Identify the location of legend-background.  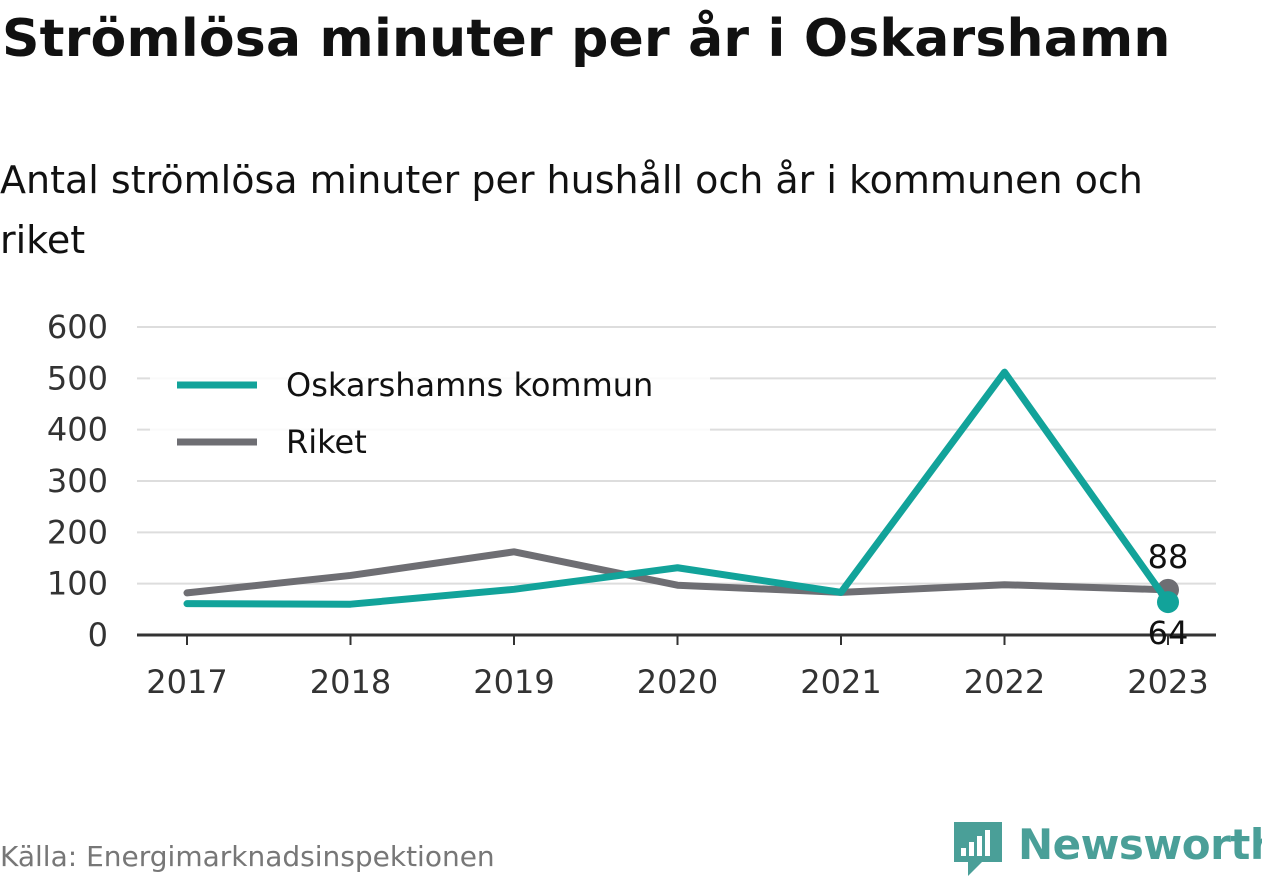
(430, 415).